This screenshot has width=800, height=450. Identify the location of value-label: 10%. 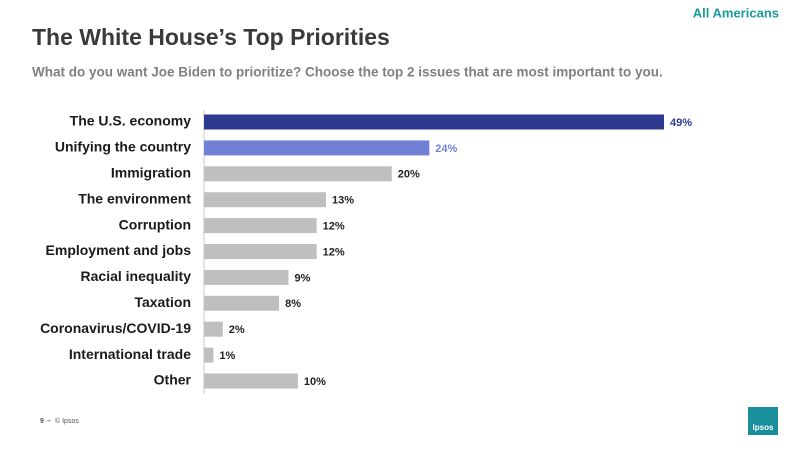
(315, 382).